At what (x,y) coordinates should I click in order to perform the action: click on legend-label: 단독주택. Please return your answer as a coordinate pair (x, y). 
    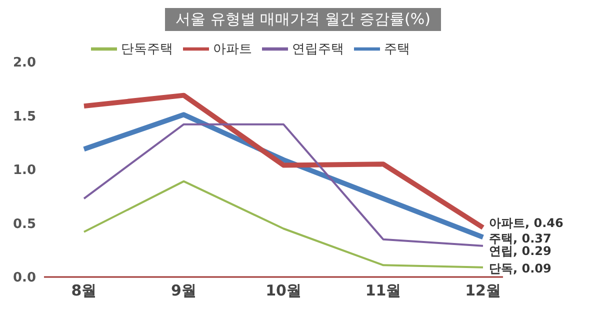
    Looking at the image, I should click on (147, 50).